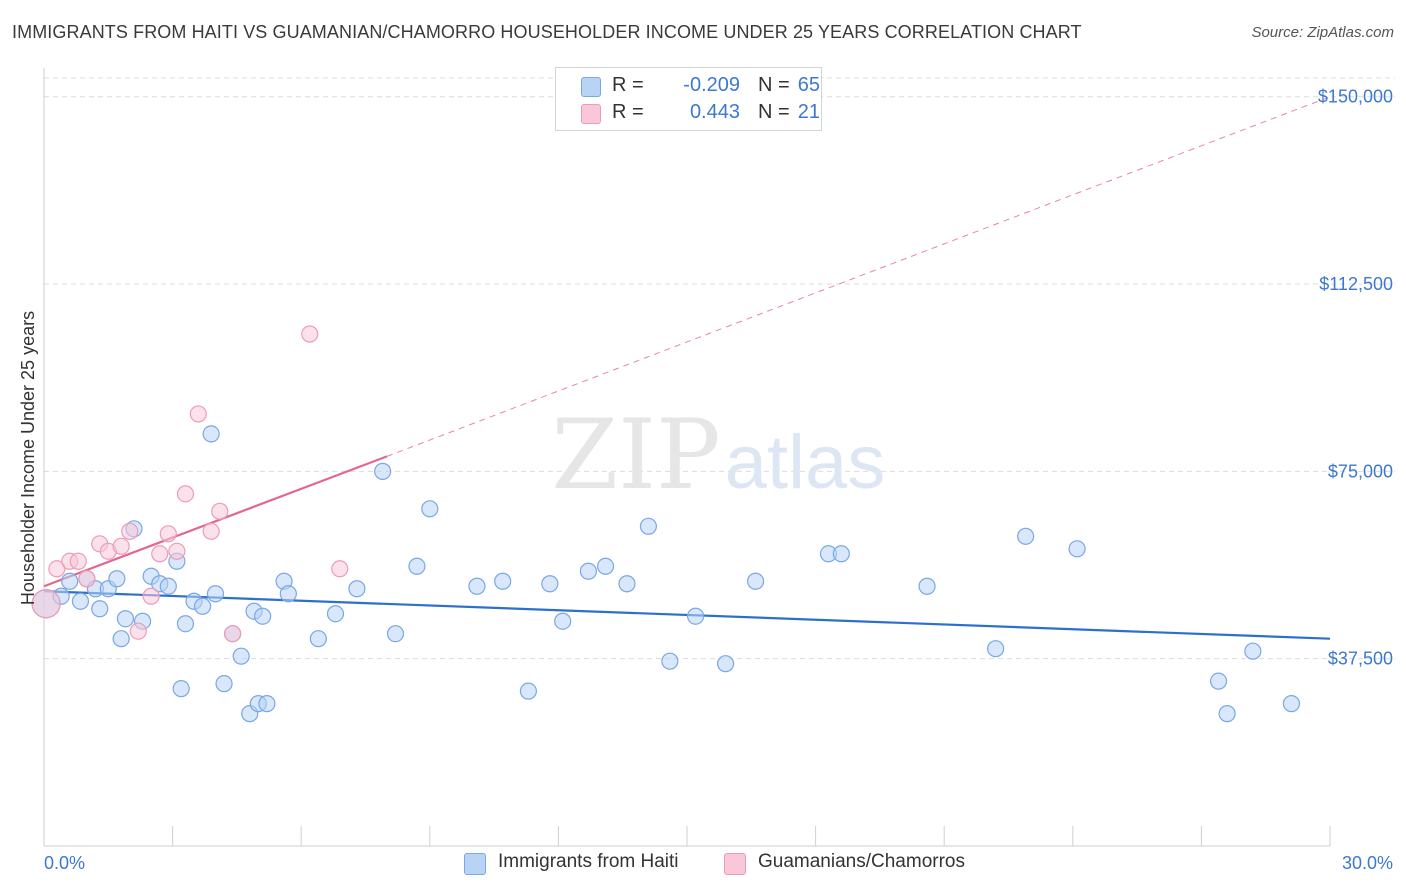  What do you see at coordinates (591, 114) in the screenshot?
I see `legend-swatch-pink` at bounding box center [591, 114].